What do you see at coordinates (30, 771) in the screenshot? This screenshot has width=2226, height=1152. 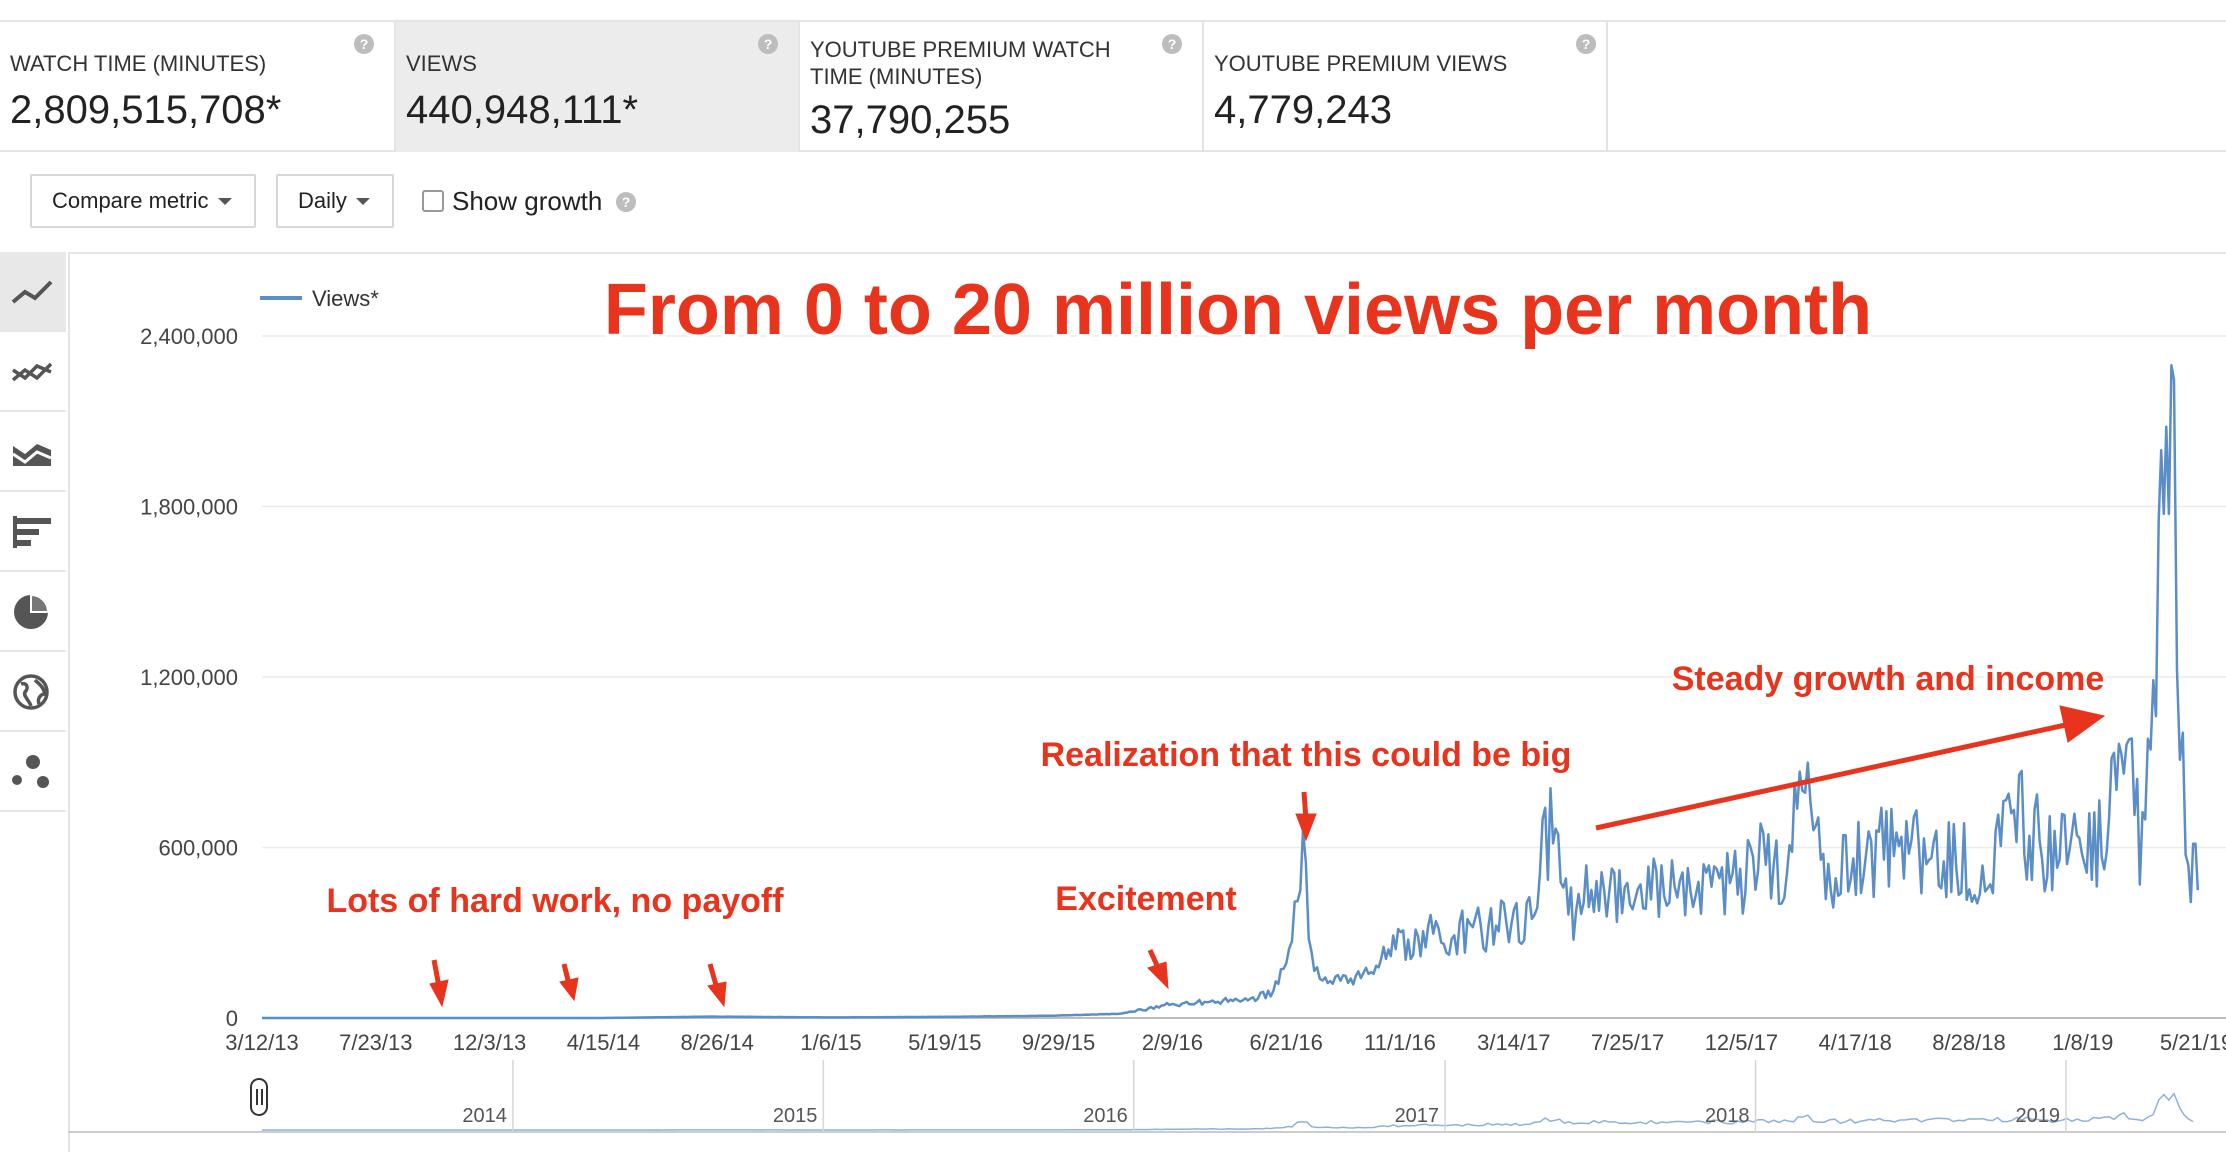 I see `bubble-chart-icon` at bounding box center [30, 771].